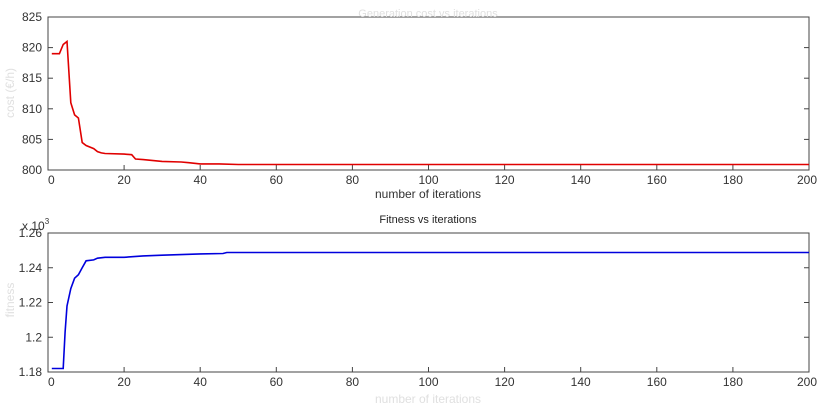 This screenshot has width=817, height=404. Describe the element at coordinates (32, 139) in the screenshot. I see `cost-y-tick-label: 805` at that location.